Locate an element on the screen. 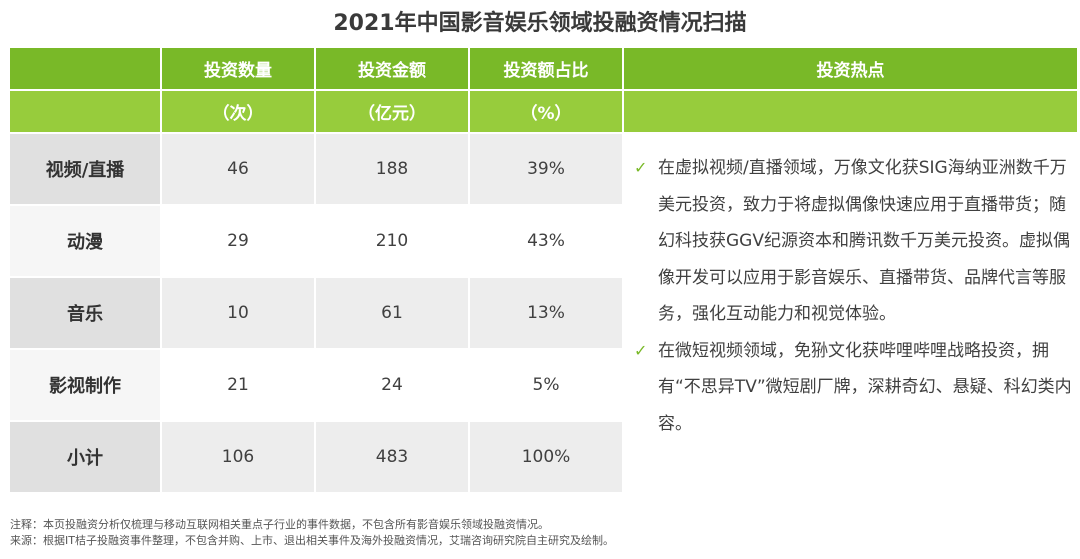 This screenshot has width=1080, height=559. table-row: 动漫 29 210 43% is located at coordinates (316, 241).